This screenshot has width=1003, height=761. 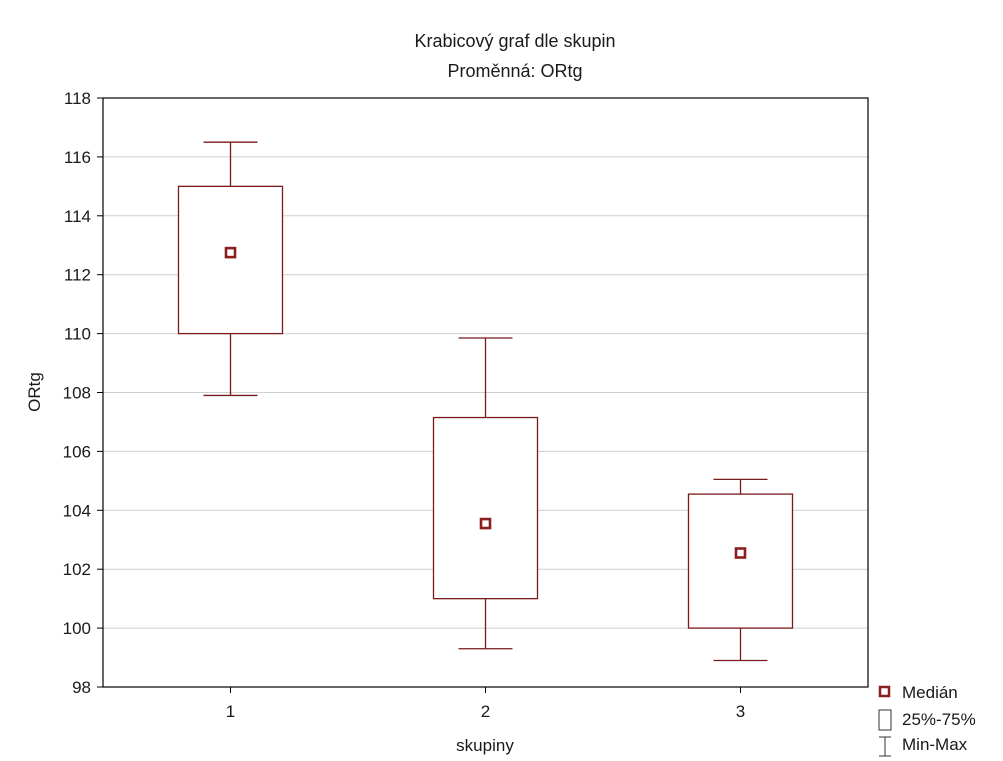 I want to click on y-tick-label: 114, so click(x=77, y=216).